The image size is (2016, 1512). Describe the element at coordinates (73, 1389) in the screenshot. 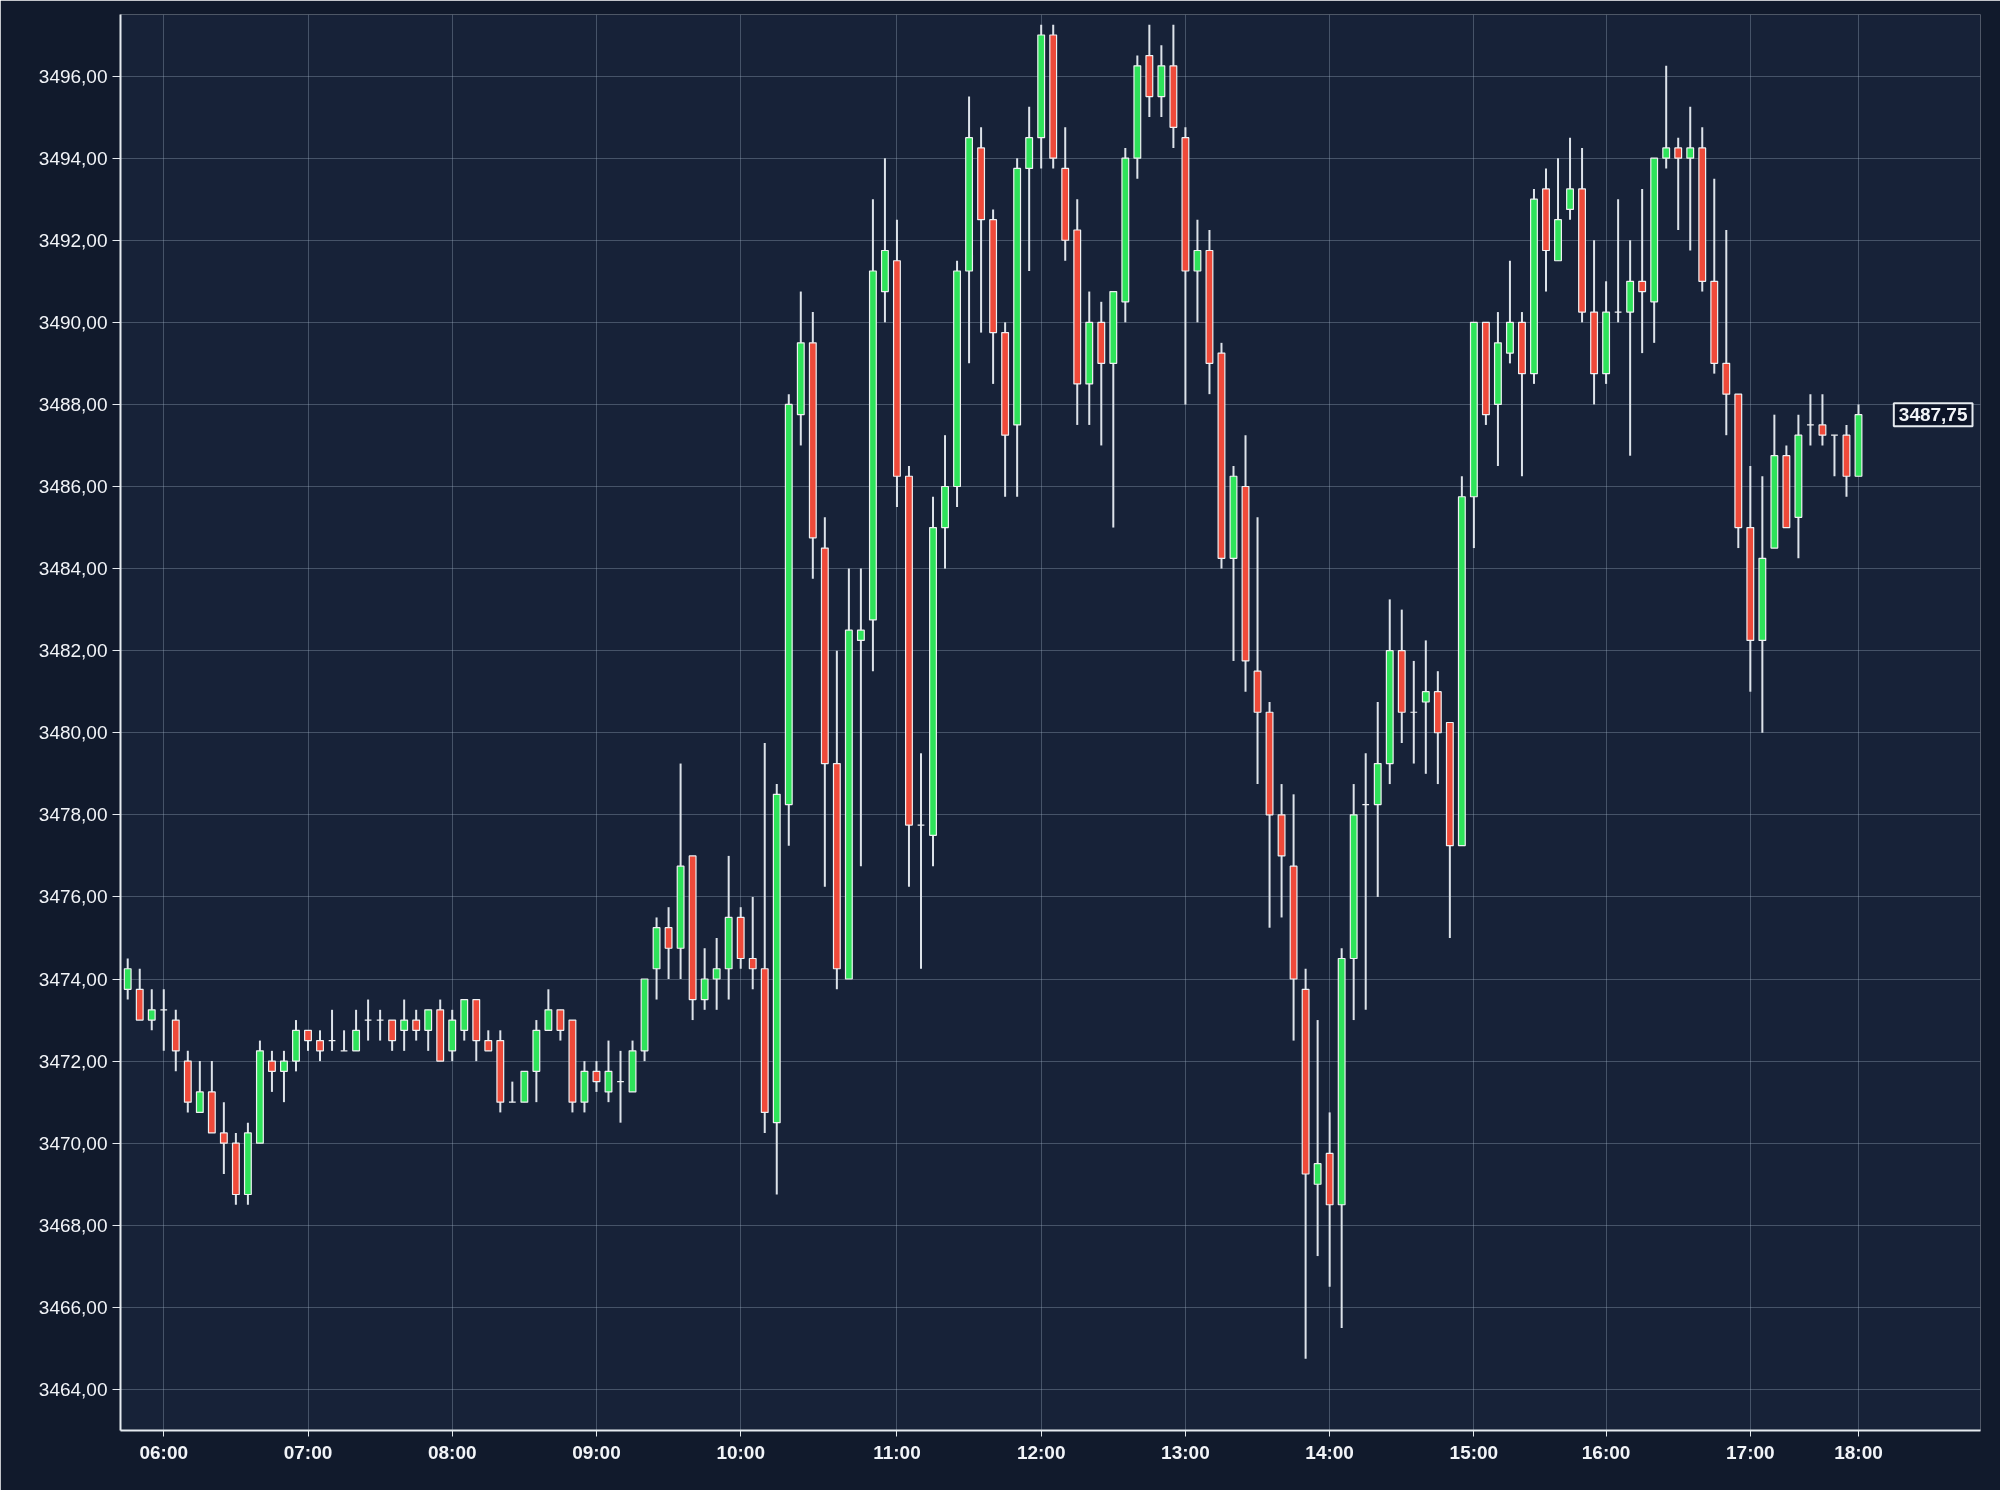

I see `y-tick-label: 3464,00` at that location.